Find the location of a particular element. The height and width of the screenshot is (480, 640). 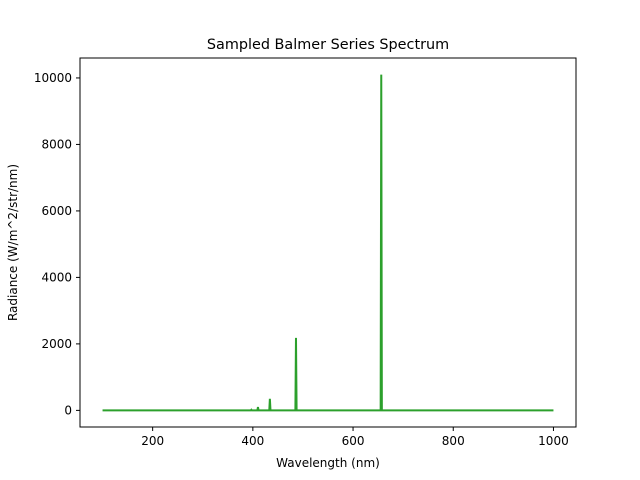

x-tick-label: 1000 is located at coordinates (553, 441).